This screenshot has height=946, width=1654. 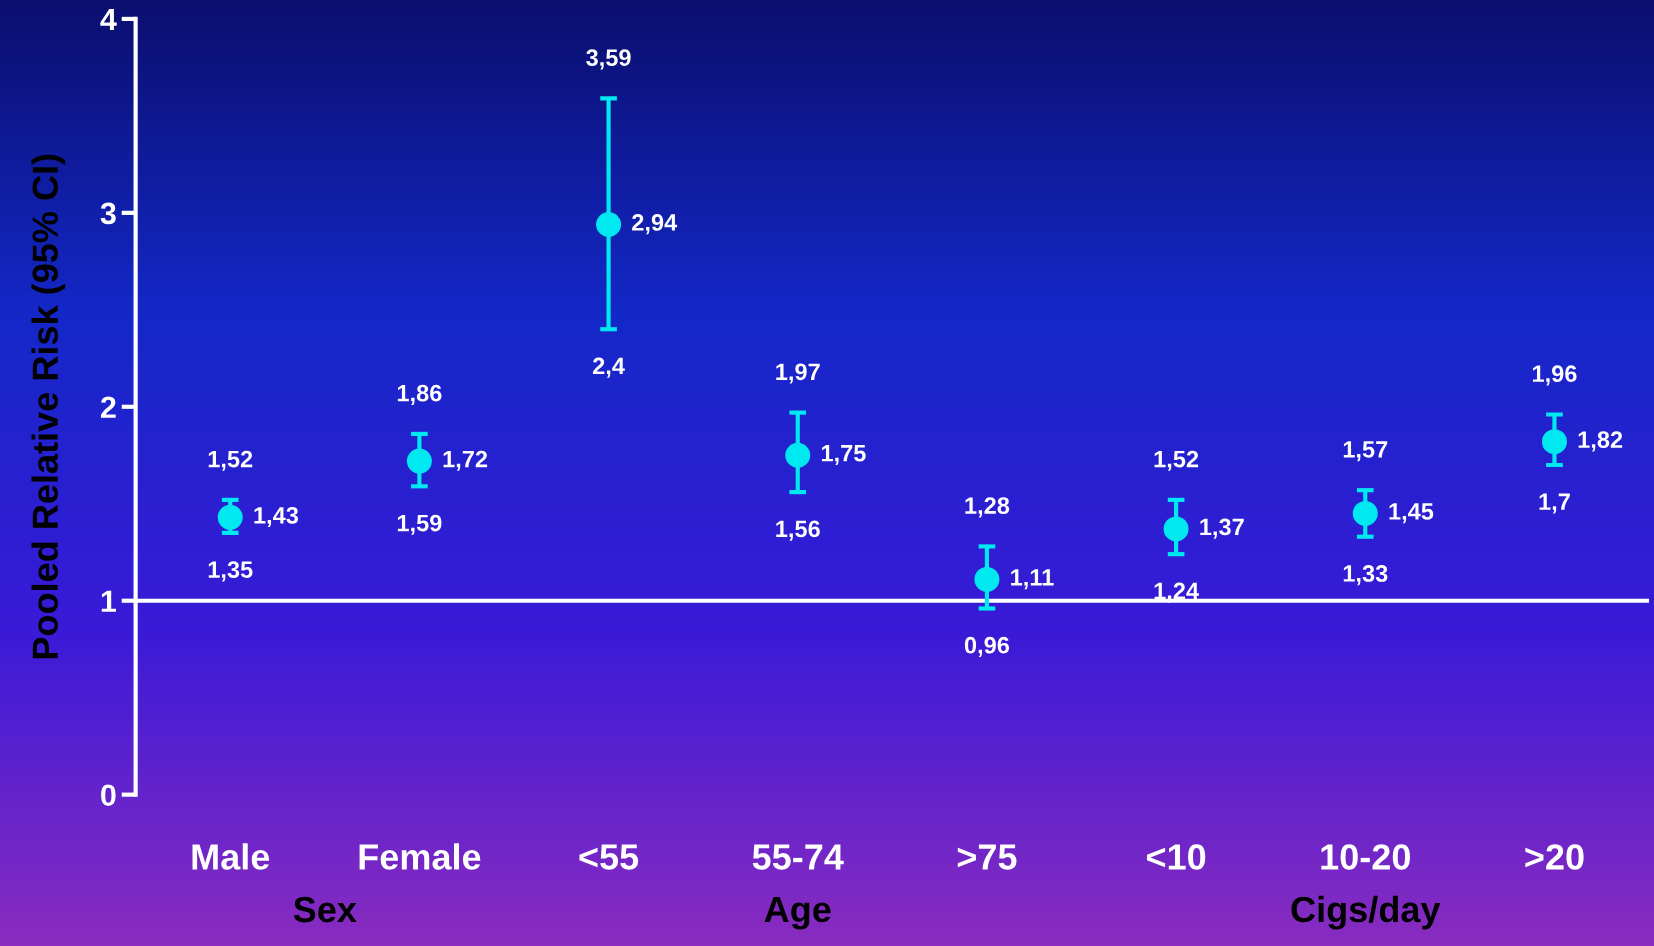 What do you see at coordinates (1222, 528) in the screenshot?
I see `data-label: 1,37` at bounding box center [1222, 528].